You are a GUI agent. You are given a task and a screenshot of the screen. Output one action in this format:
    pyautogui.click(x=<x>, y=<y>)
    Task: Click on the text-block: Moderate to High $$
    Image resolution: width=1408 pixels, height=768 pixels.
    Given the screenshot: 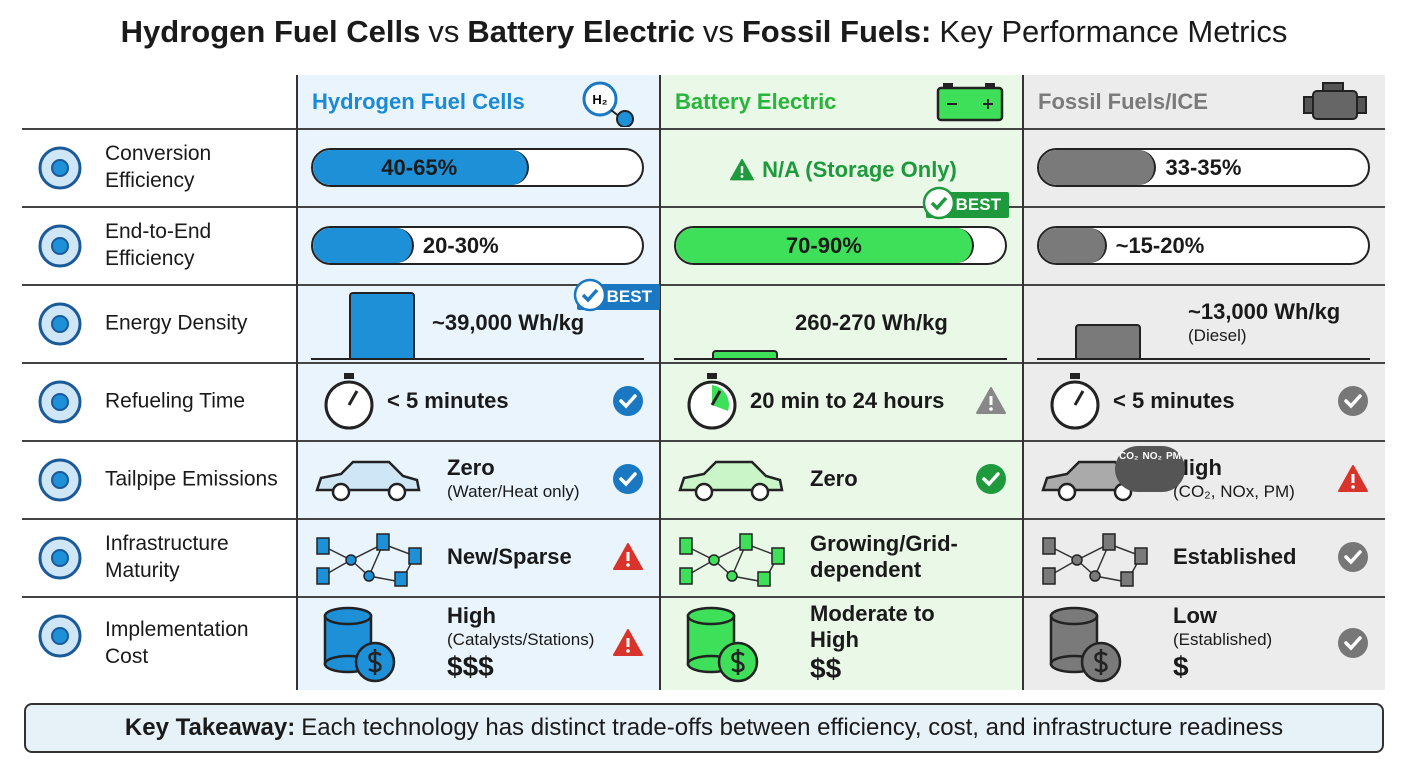 What is the action you would take?
    pyautogui.click(x=895, y=643)
    